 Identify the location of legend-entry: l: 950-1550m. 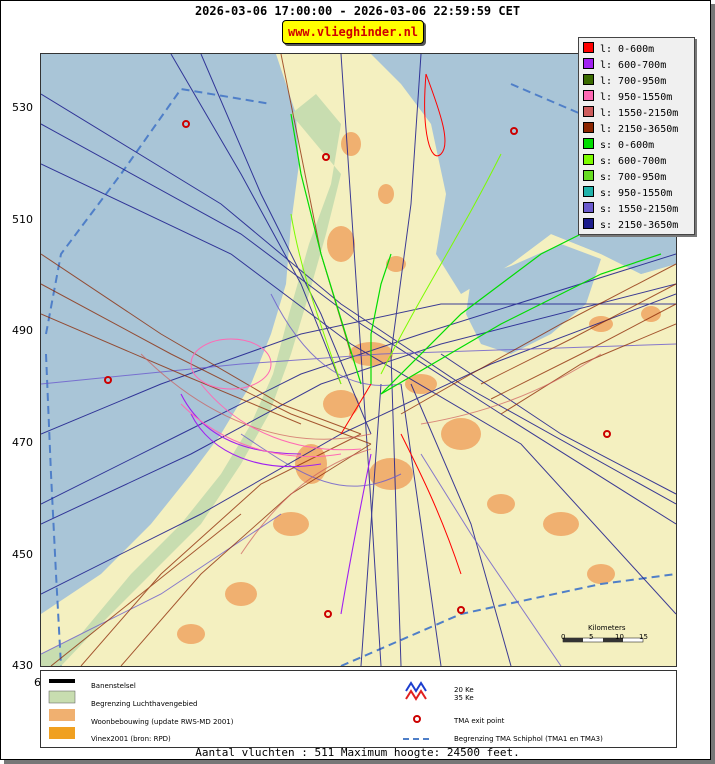
(627, 97).